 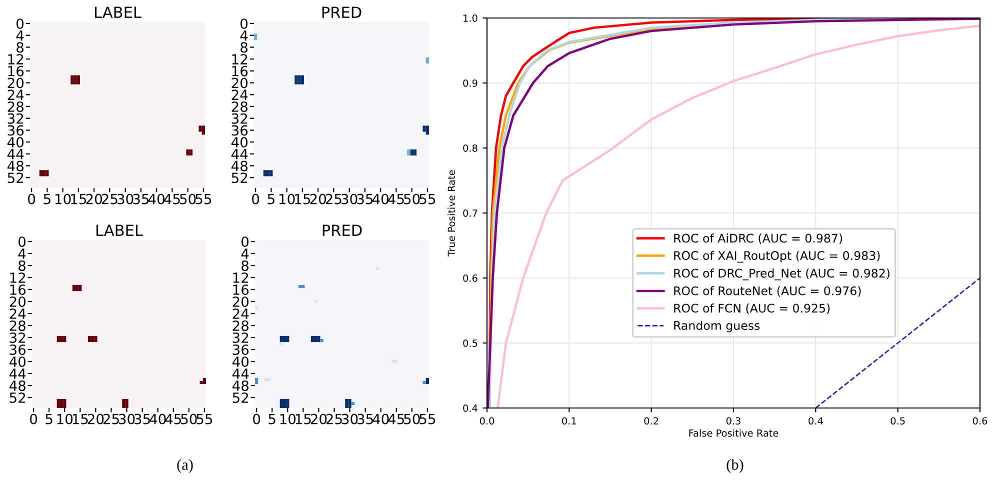 I want to click on text: (b), so click(x=735, y=466).